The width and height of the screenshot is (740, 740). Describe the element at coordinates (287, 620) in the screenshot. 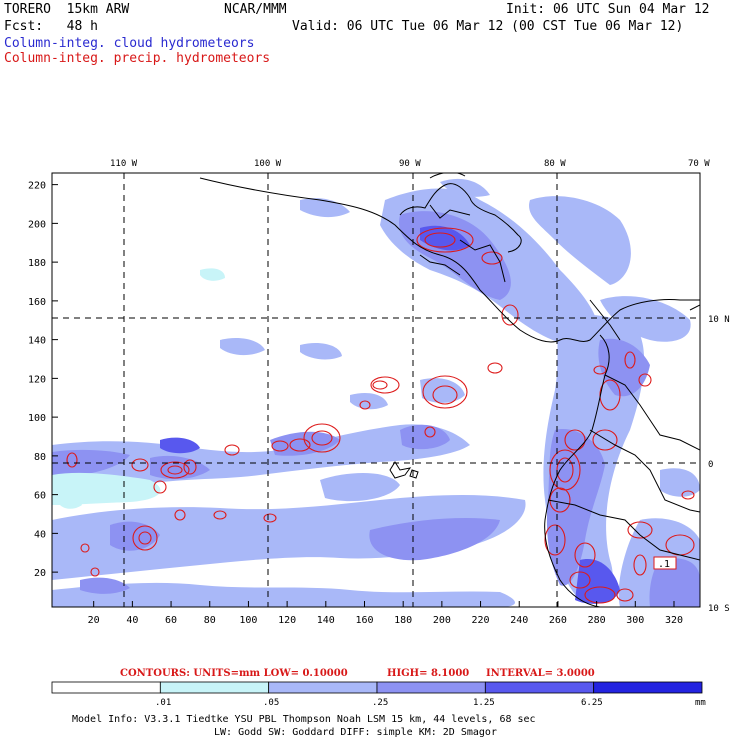

I see `x-tick-label: 120` at that location.